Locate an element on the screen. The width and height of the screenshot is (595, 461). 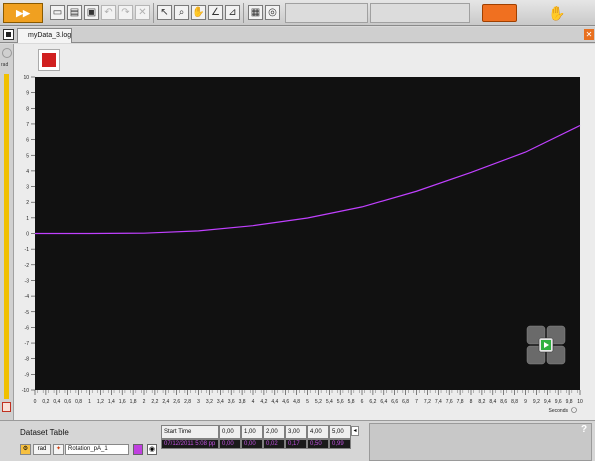
notebook-icon: ▦ is located at coordinates (255, 12).